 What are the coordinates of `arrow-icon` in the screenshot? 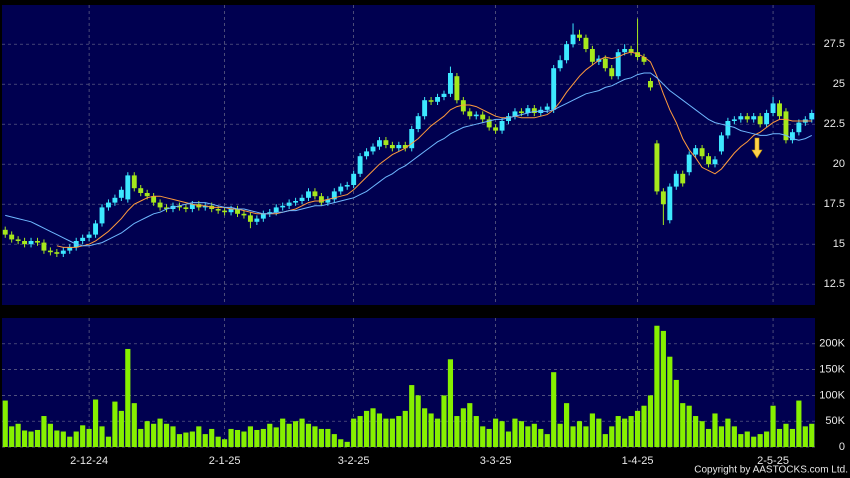 It's located at (757, 148).